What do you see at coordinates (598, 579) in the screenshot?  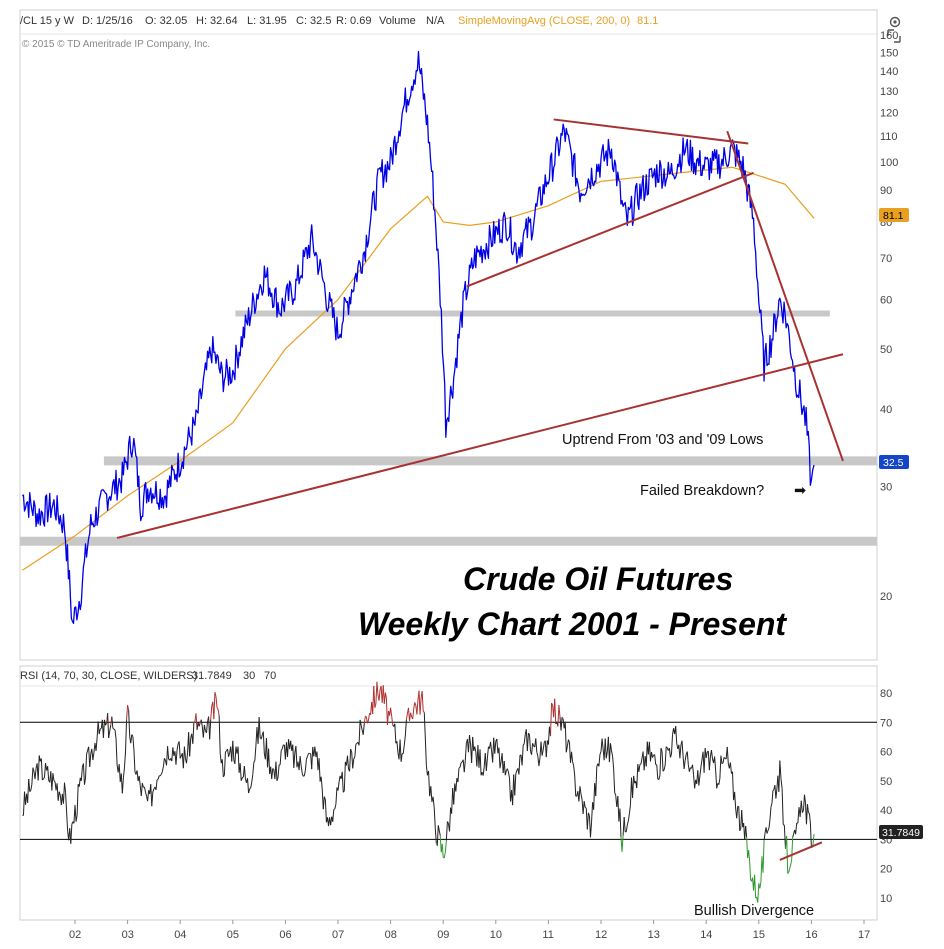 I see `chart-title-line1: Crude Oil Futures` at bounding box center [598, 579].